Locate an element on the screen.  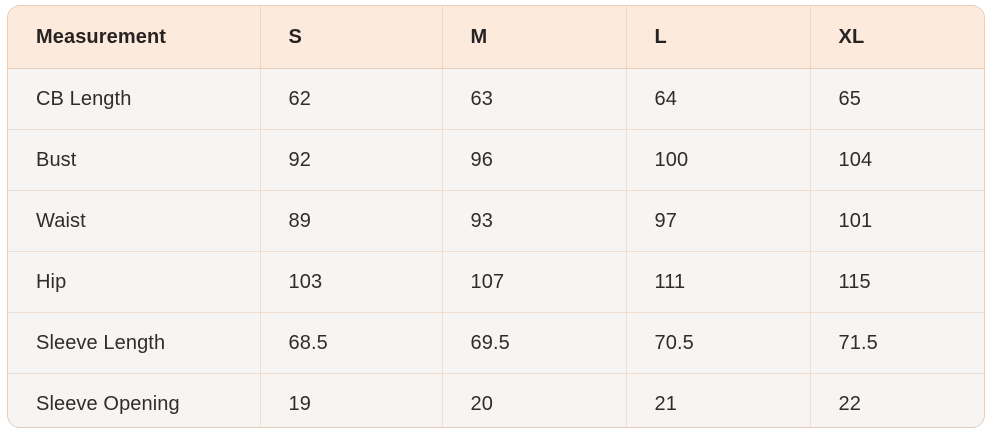
cell-xl: 65 is located at coordinates (897, 99).